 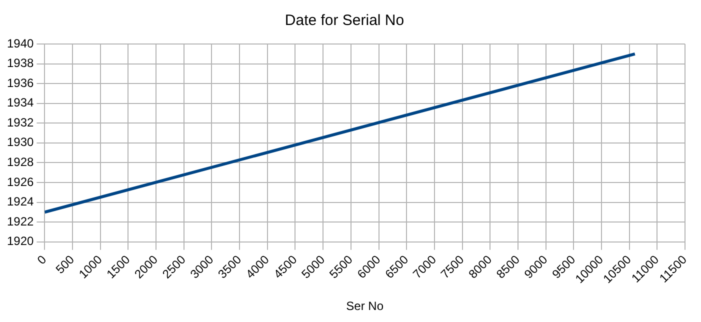 I want to click on x-tick-label: 500, so click(x=65, y=264).